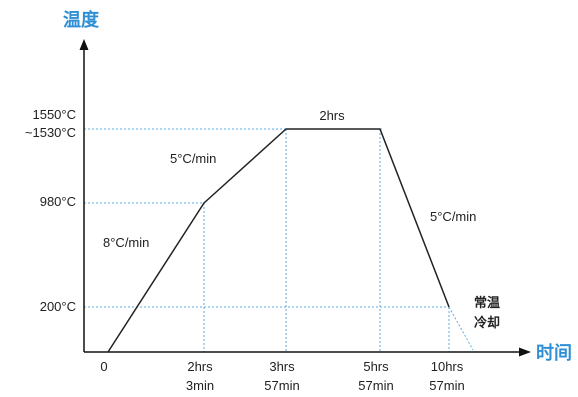 Image resolution: width=578 pixels, height=397 pixels. What do you see at coordinates (487, 323) in the screenshot?
I see `annotation-cooling-line2: 冷却` at bounding box center [487, 323].